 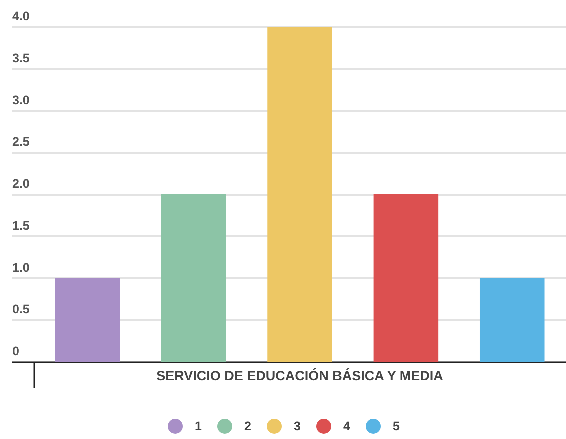 What do you see at coordinates (21, 100) in the screenshot?
I see `y-tick-label: 3.0` at bounding box center [21, 100].